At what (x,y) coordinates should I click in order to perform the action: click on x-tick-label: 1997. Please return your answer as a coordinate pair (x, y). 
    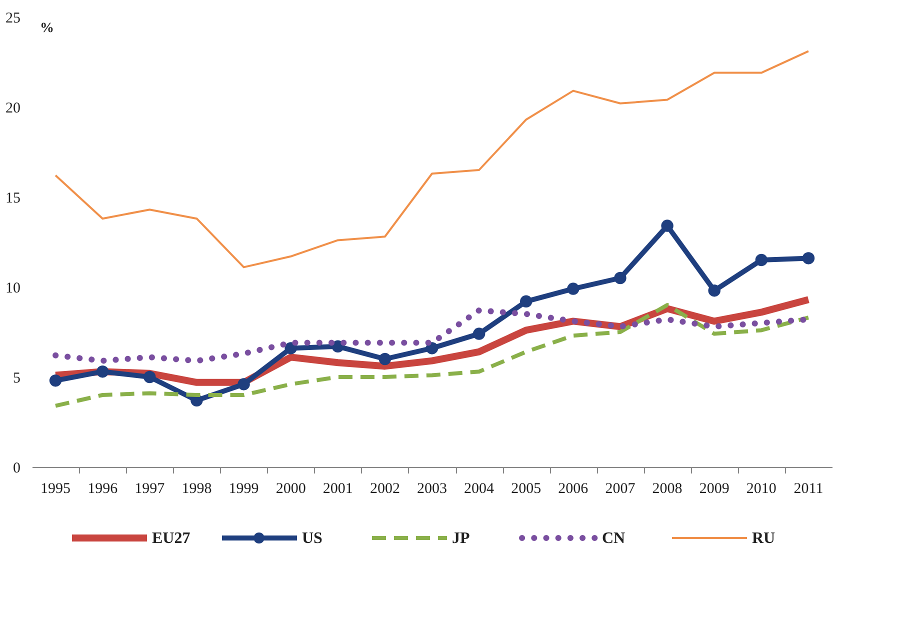
    Looking at the image, I should click on (150, 489).